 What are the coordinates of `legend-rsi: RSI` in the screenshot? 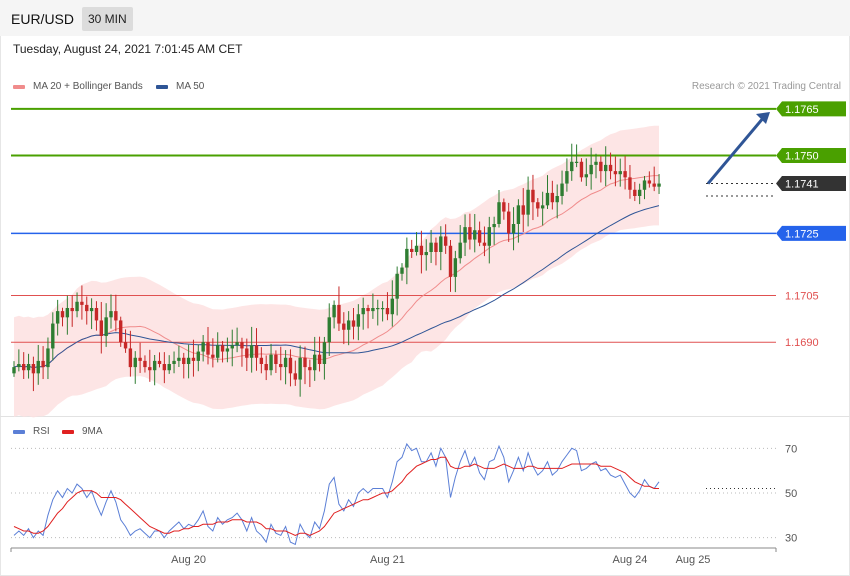 It's located at (31, 431).